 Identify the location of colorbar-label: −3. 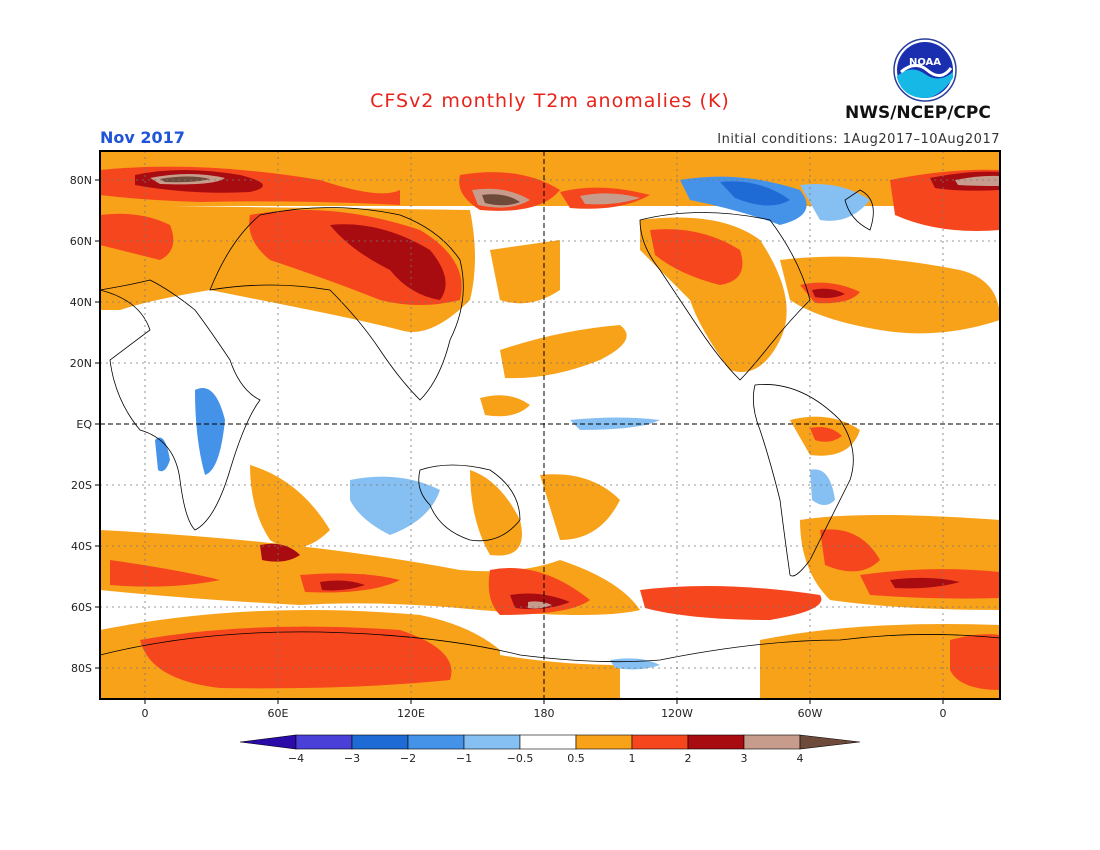
(352, 758).